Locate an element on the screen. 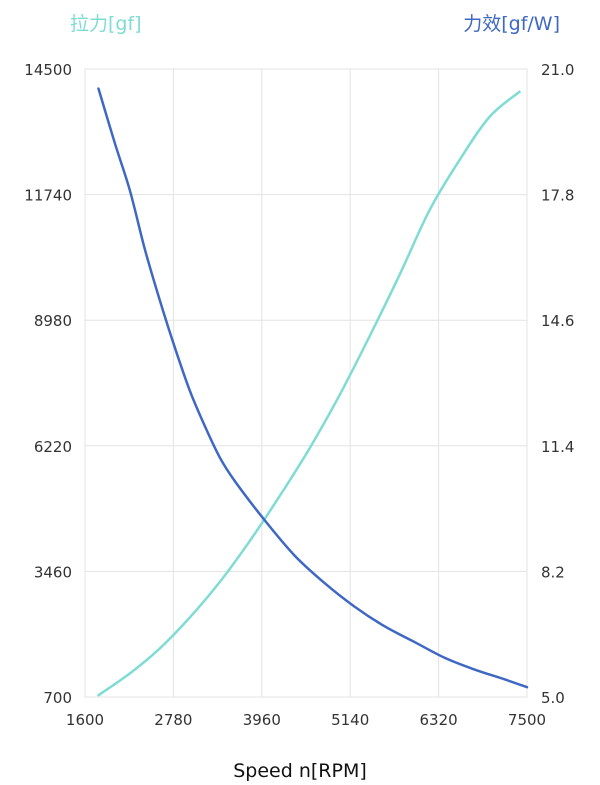 The image size is (600, 785). y-left-tick-label: 8980 is located at coordinates (53, 321).